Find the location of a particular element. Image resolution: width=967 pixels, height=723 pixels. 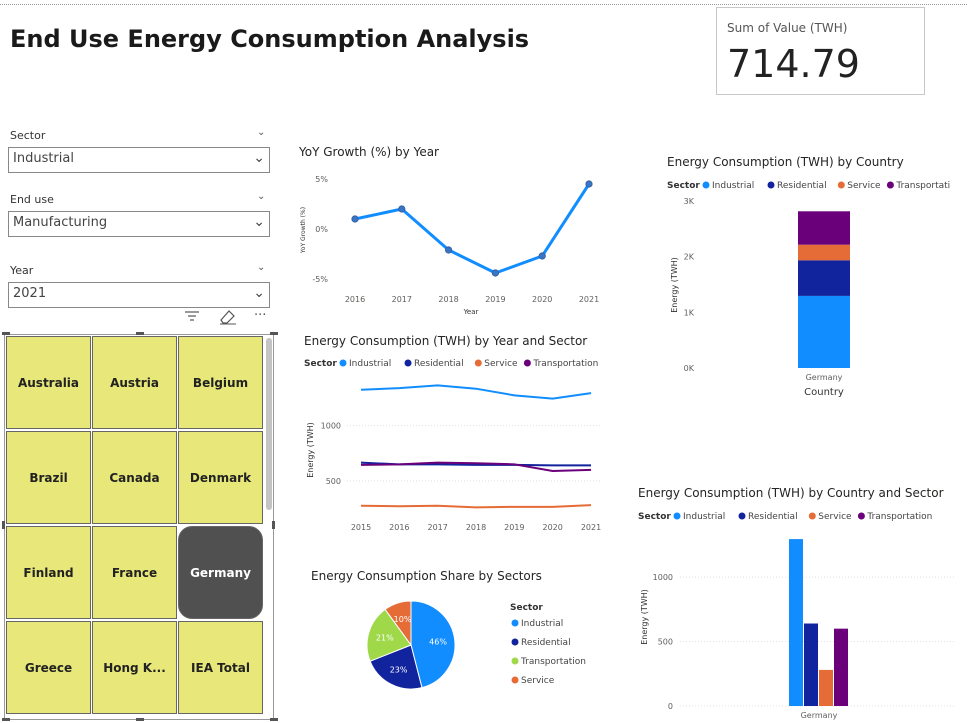

eraser-icon is located at coordinates (228, 318).